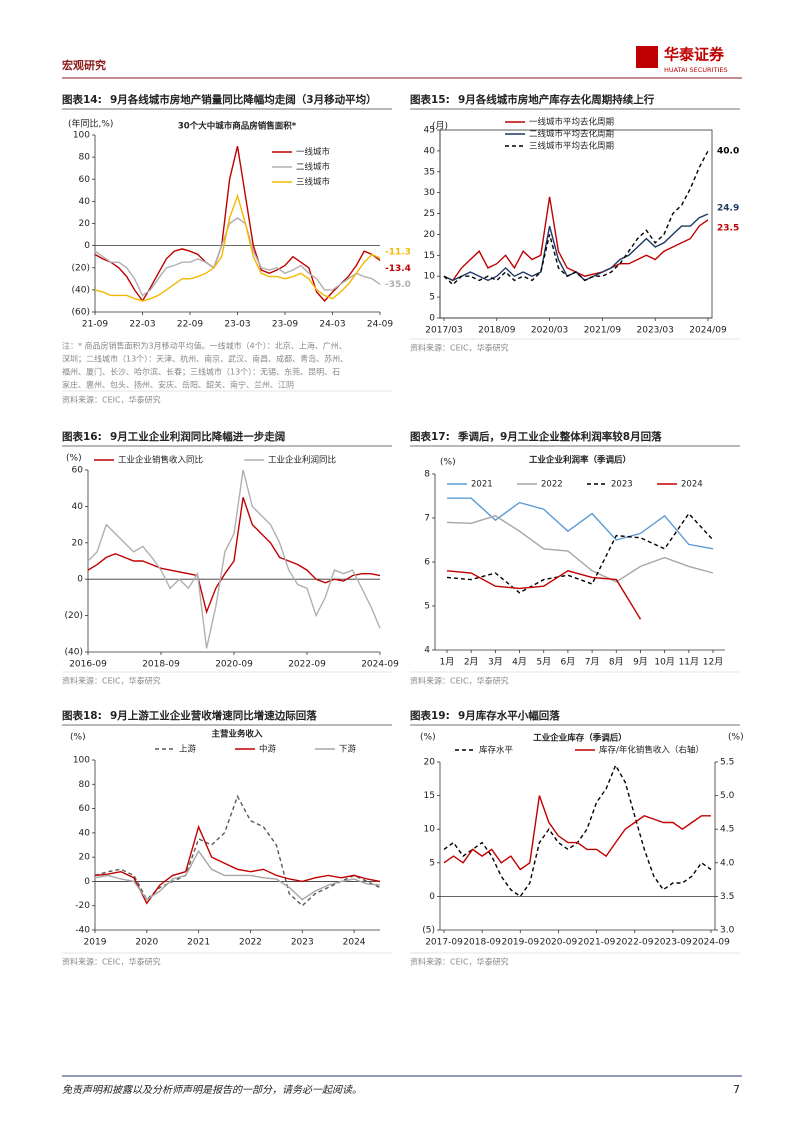 Image resolution: width=802 pixels, height=1137 pixels. Describe the element at coordinates (146, 943) in the screenshot. I see `x-tick-label: 2020` at that location.